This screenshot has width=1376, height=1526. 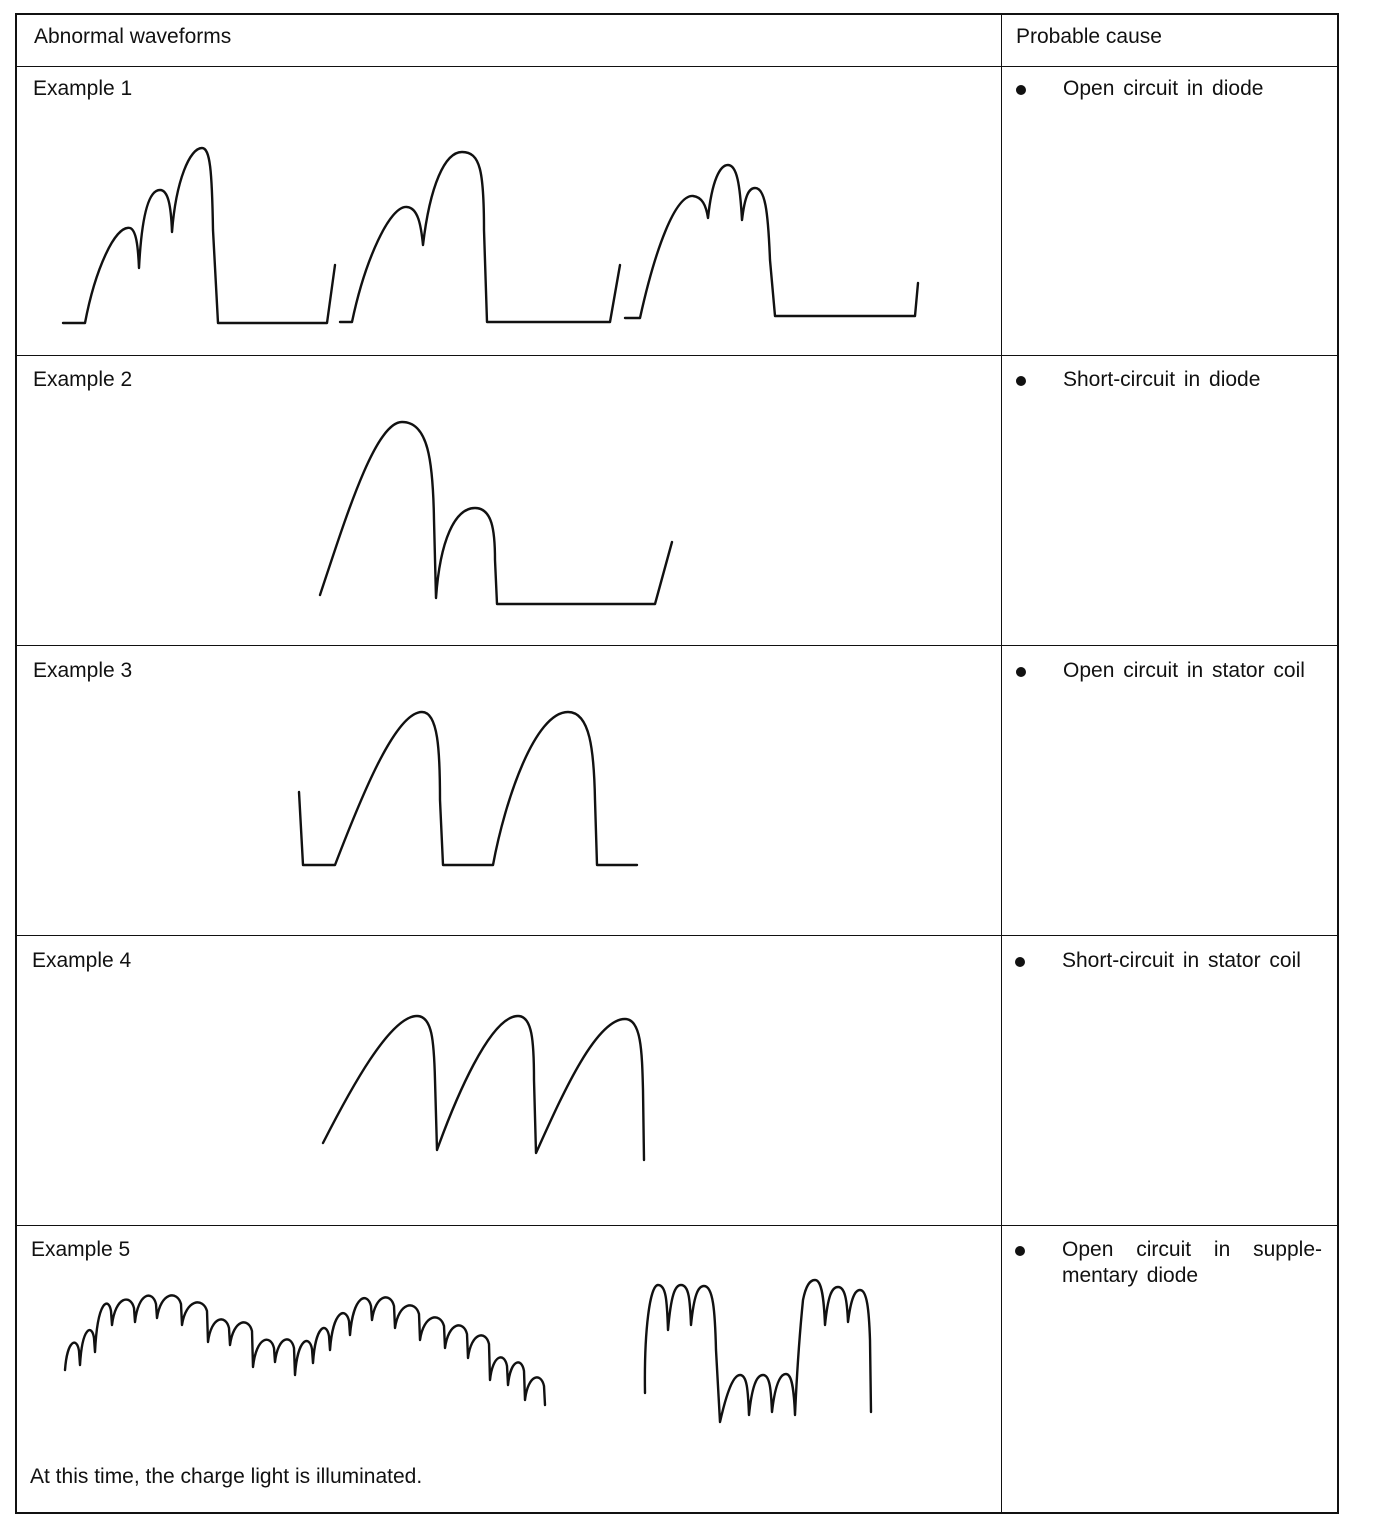 What do you see at coordinates (305, 1350) in the screenshot?
I see `waveform-example-5a` at bounding box center [305, 1350].